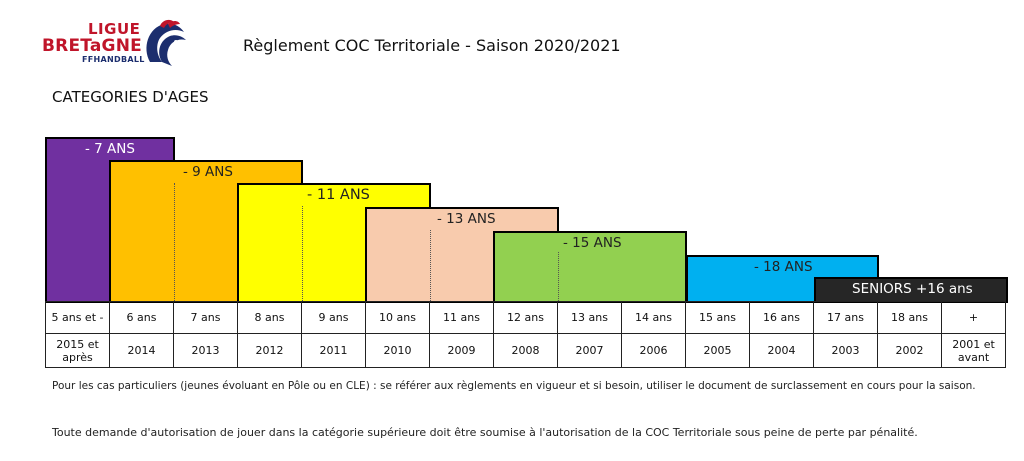 The width and height of the screenshot is (1024, 461). What do you see at coordinates (845, 317) in the screenshot?
I see `age-cell: 17 ans` at bounding box center [845, 317].